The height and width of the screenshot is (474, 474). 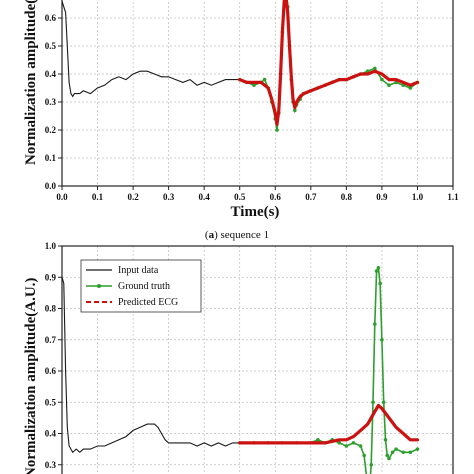 What do you see at coordinates (276, 197) in the screenshot?
I see `x-tick-label: 0.6` at bounding box center [276, 197].